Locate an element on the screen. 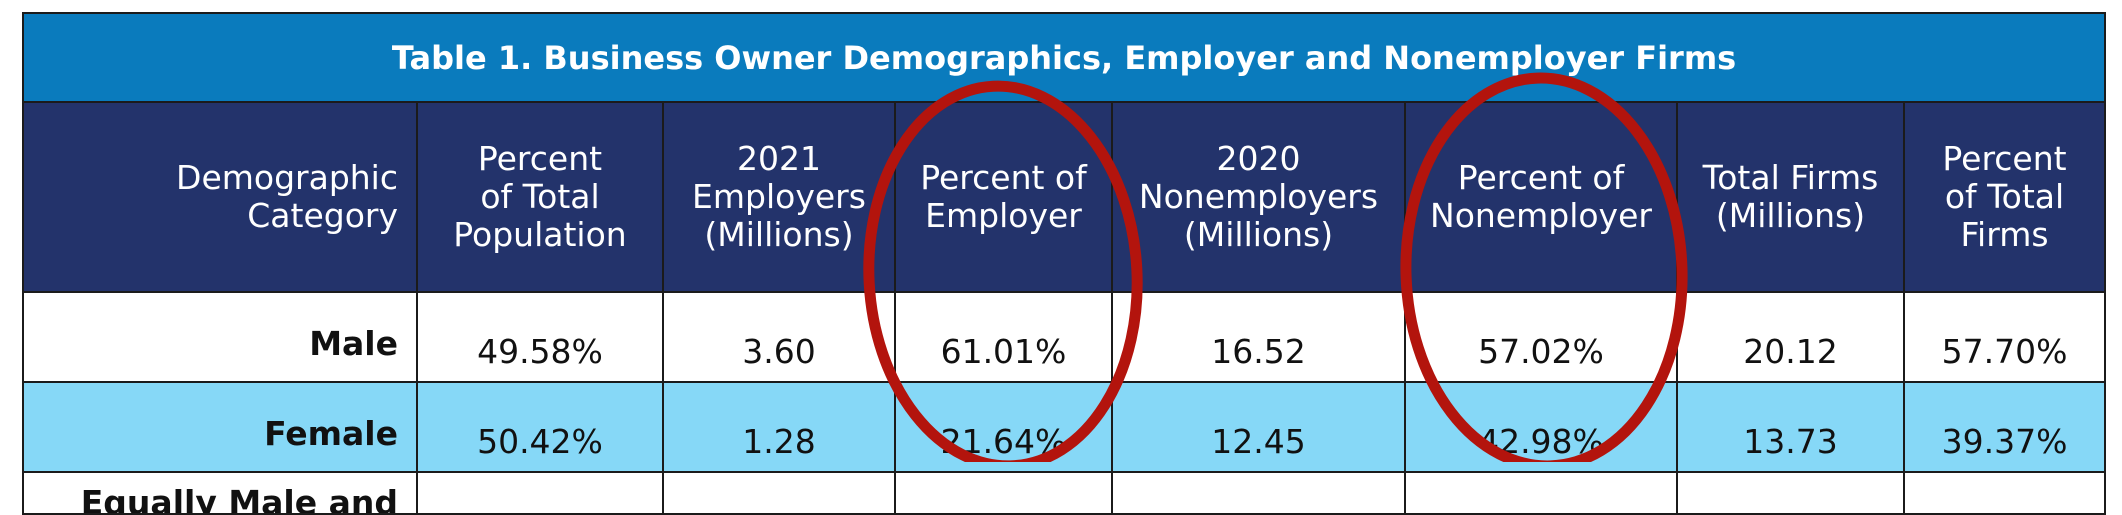 The height and width of the screenshot is (515, 2122). header-2020-nonemployers: 2020 Nonemployers (Millions) is located at coordinates (1258, 197).